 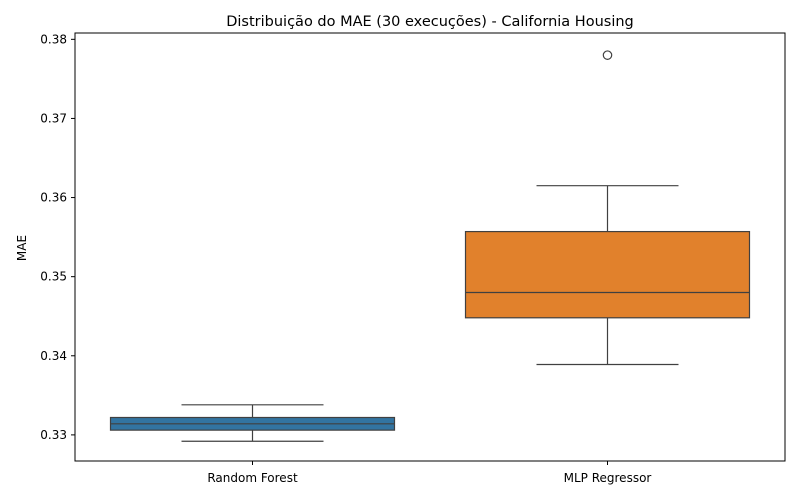 I want to click on mlp-regressor-box, so click(x=607, y=274).